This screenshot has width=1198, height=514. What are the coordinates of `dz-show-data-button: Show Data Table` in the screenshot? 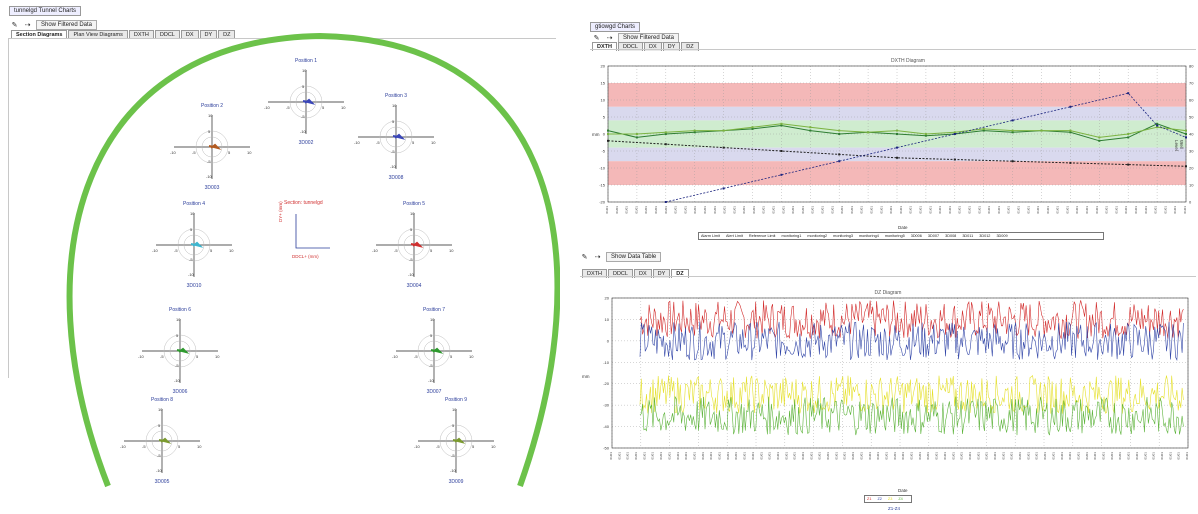 It's located at (634, 257).